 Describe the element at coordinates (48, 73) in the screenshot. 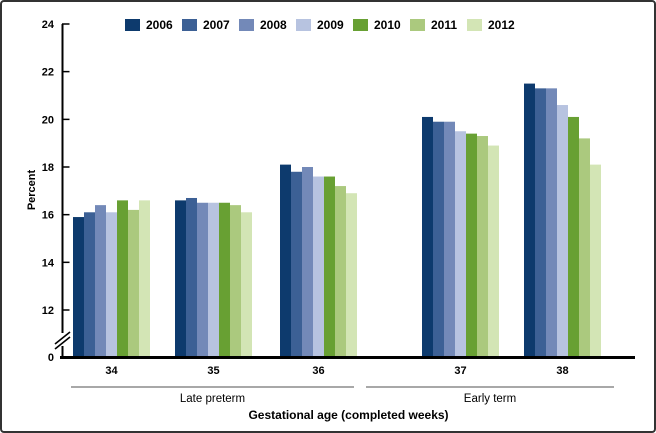

I see `y-tick-label-22: 22` at that location.